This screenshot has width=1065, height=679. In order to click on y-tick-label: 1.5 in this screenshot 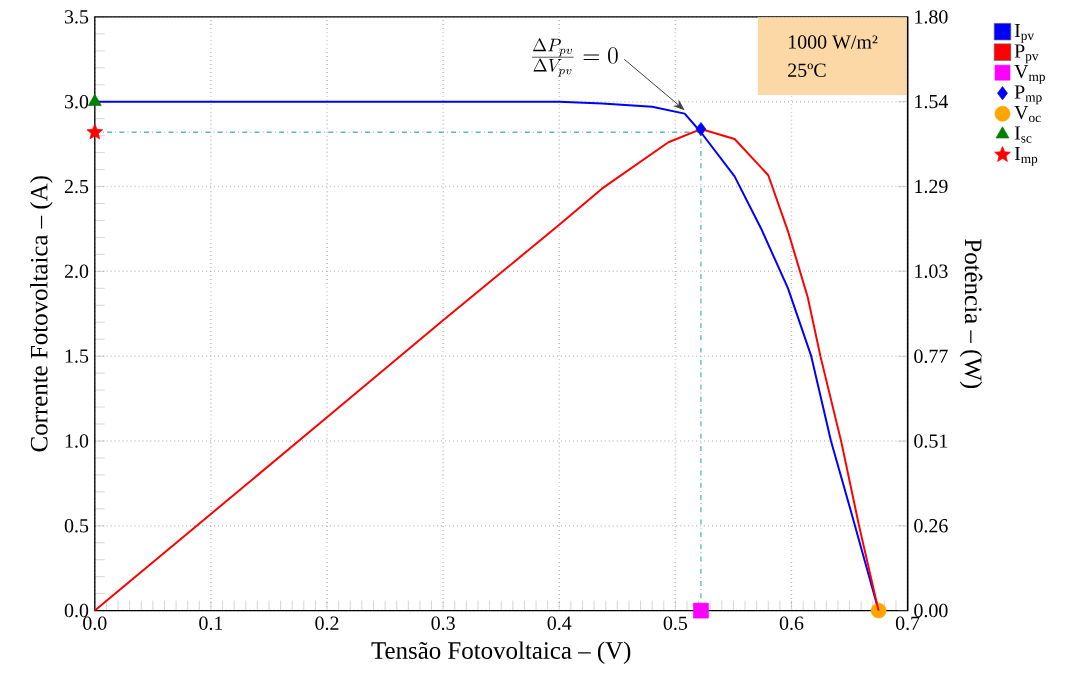, I will do `click(77, 356)`.